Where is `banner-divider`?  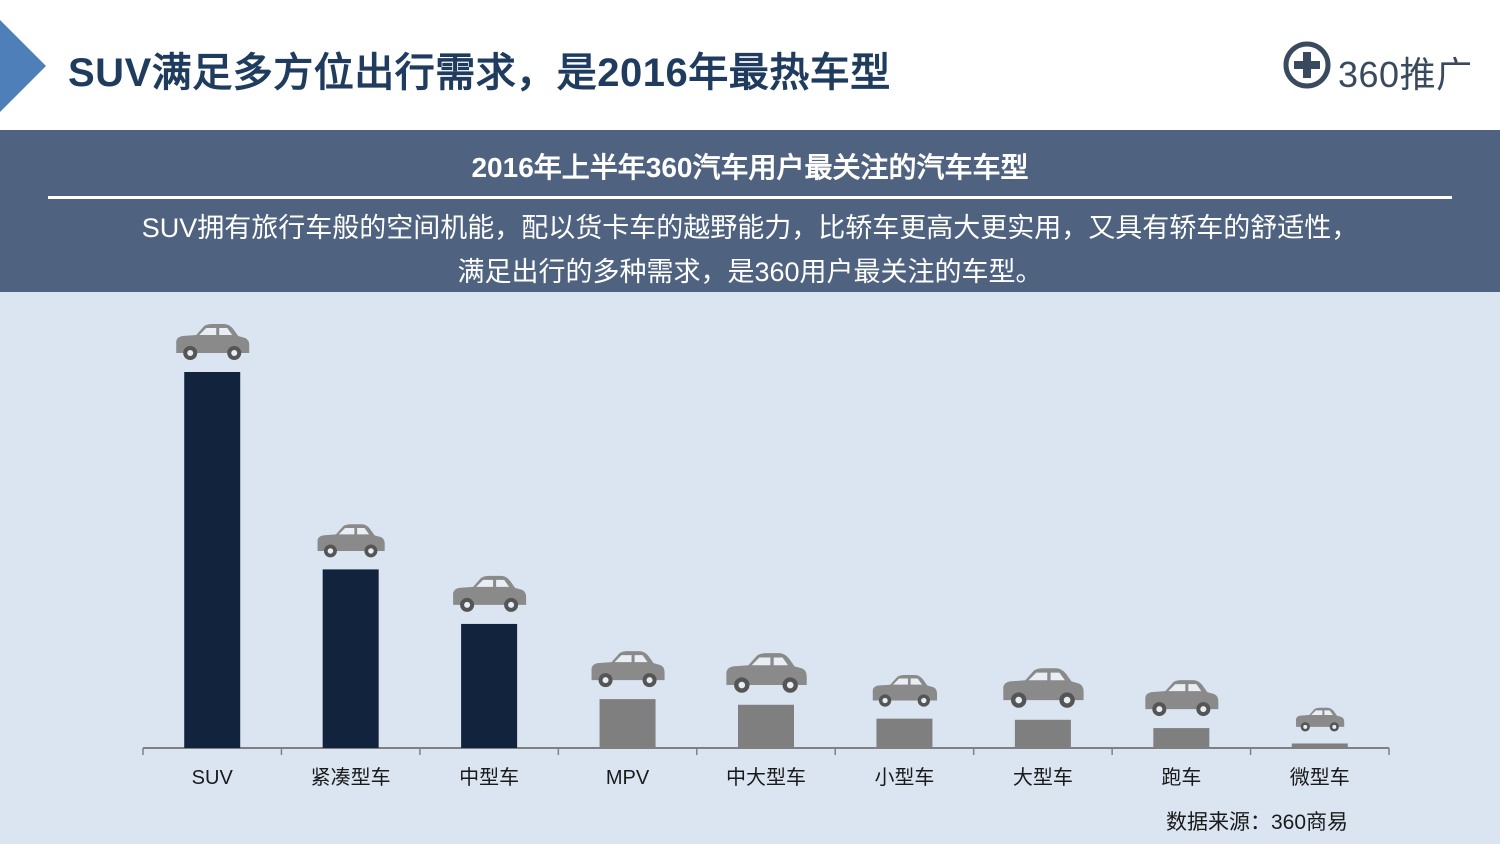
banner-divider is located at coordinates (750, 197).